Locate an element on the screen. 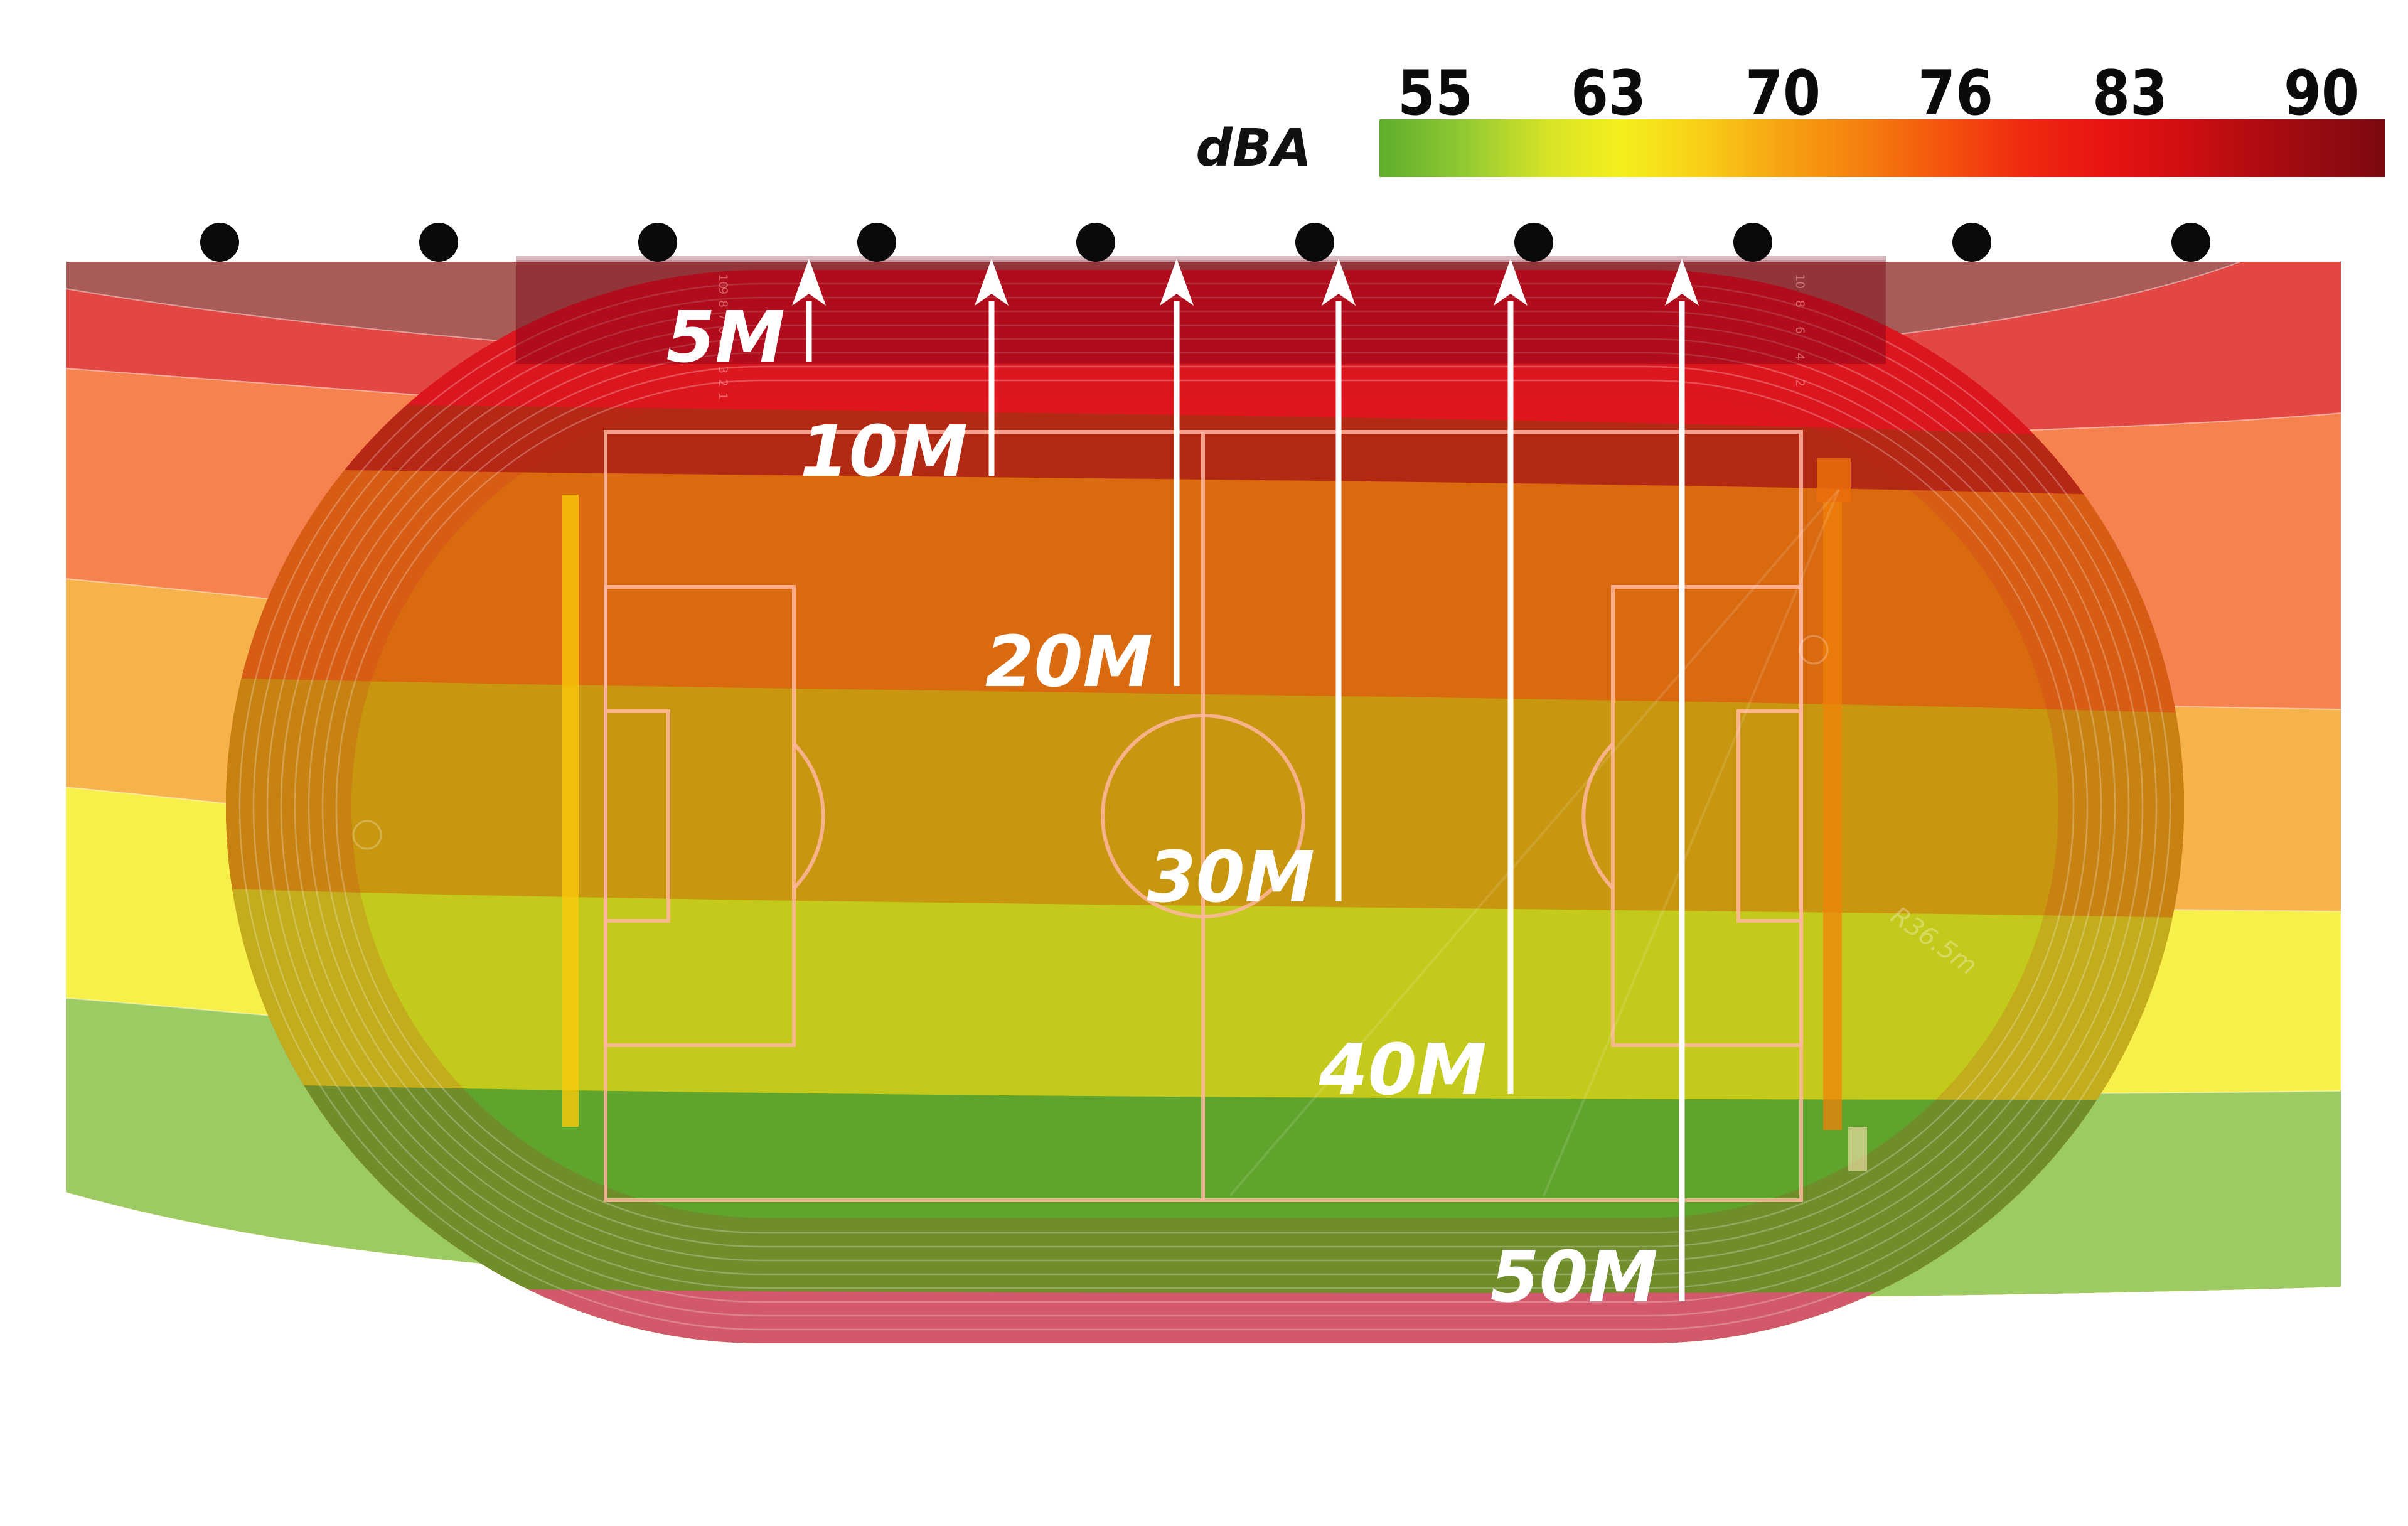 This screenshot has height=1526, width=2408. legend: dBA 55 63 70 76 83 90 is located at coordinates (1790, 117).